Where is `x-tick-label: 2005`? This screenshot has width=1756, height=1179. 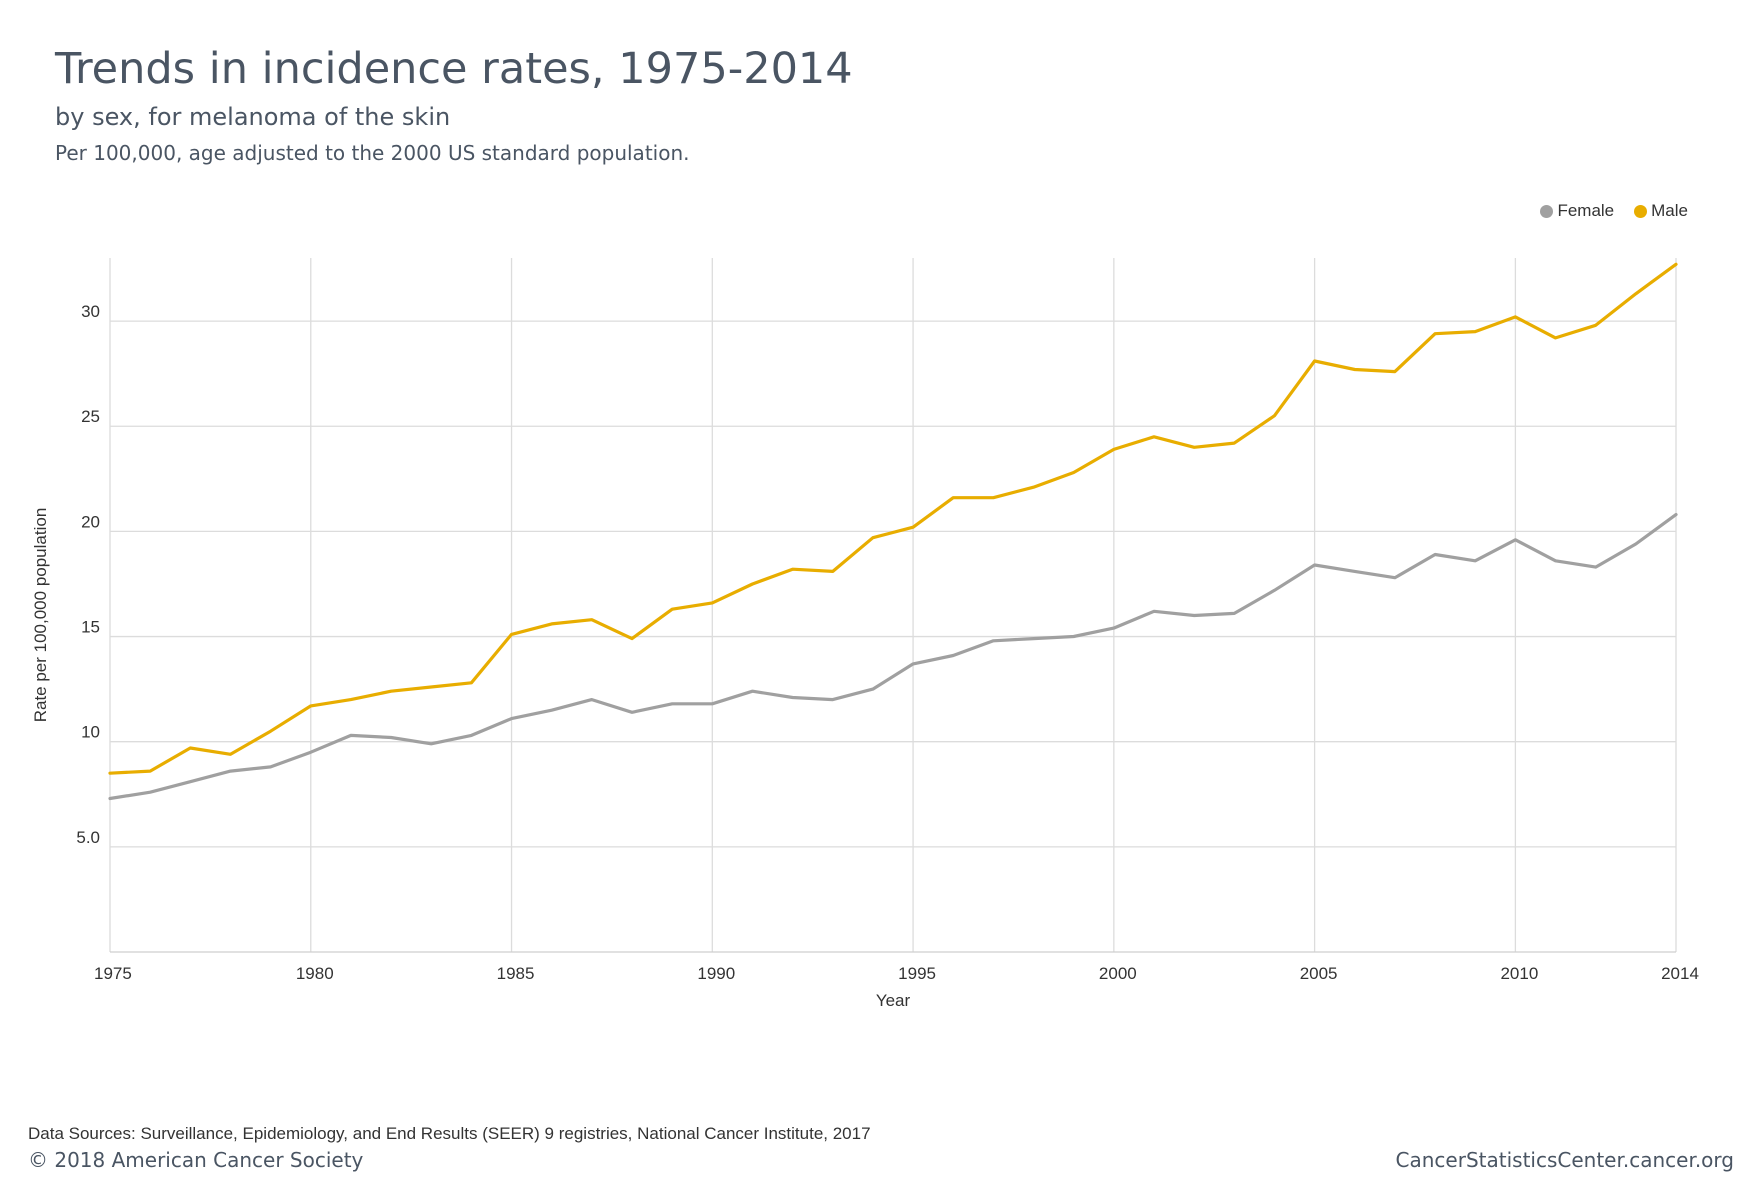 x-tick-label: 2005 is located at coordinates (1319, 973).